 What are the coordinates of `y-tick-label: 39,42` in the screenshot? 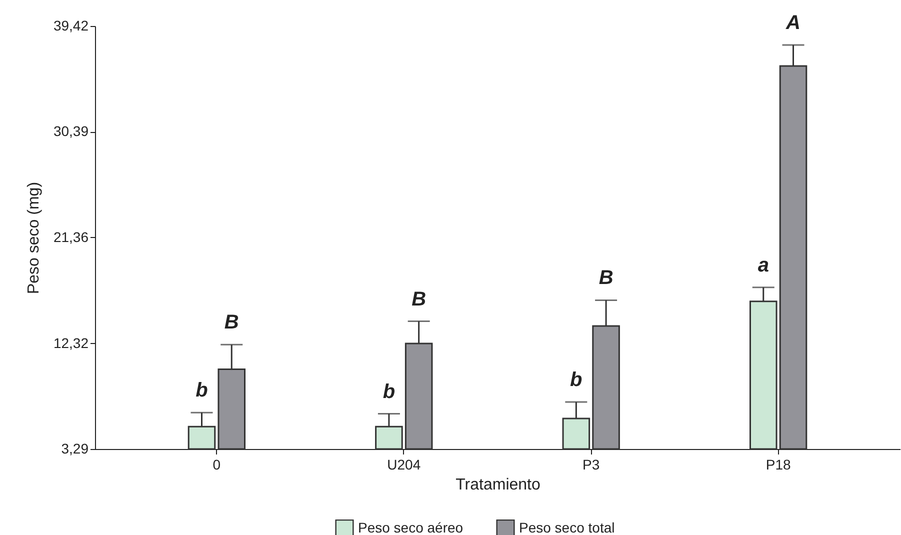 It's located at (71, 26).